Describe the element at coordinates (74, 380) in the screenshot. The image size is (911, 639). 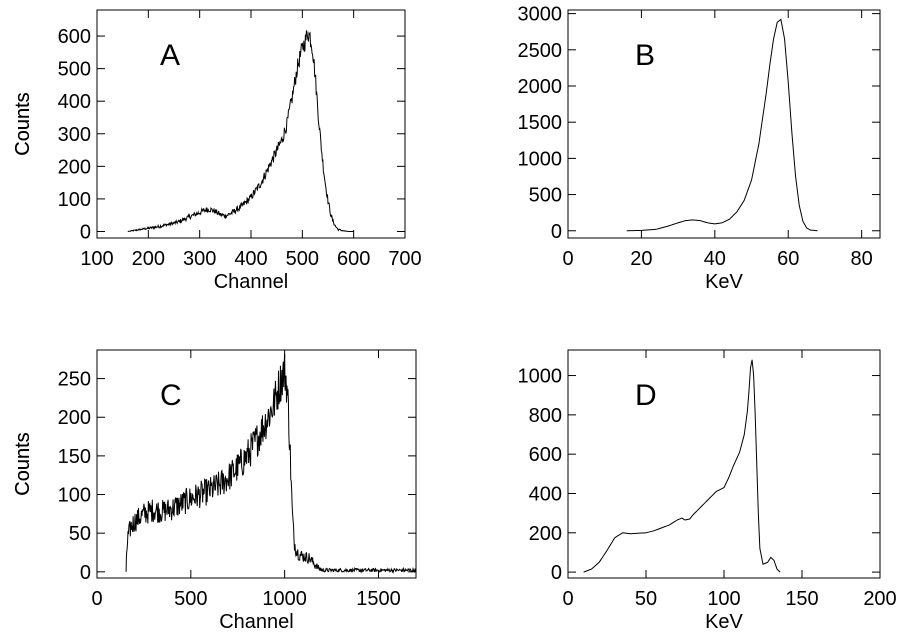
I see `y-tick-label: 250` at that location.